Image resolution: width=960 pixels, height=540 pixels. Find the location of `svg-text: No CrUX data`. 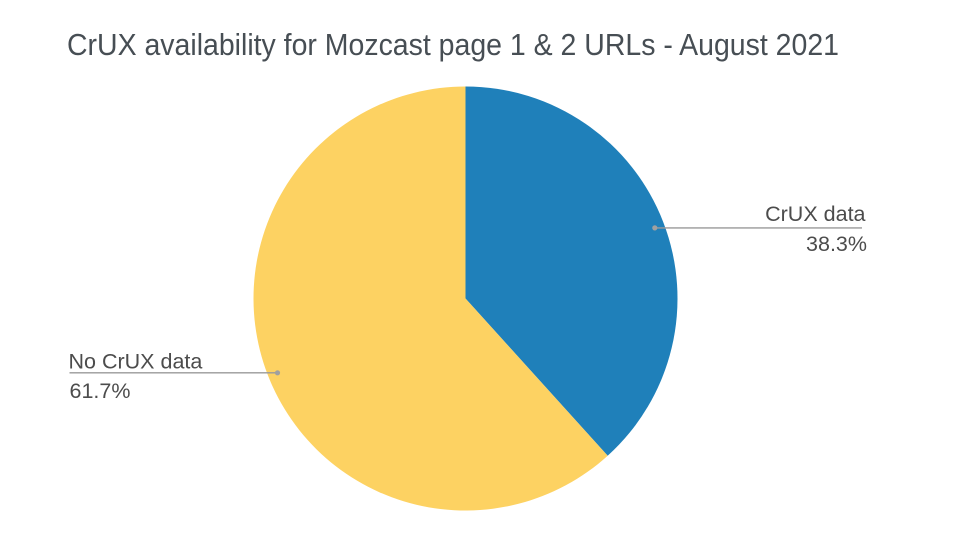

svg-text: No CrUX data is located at coordinates (136, 361).